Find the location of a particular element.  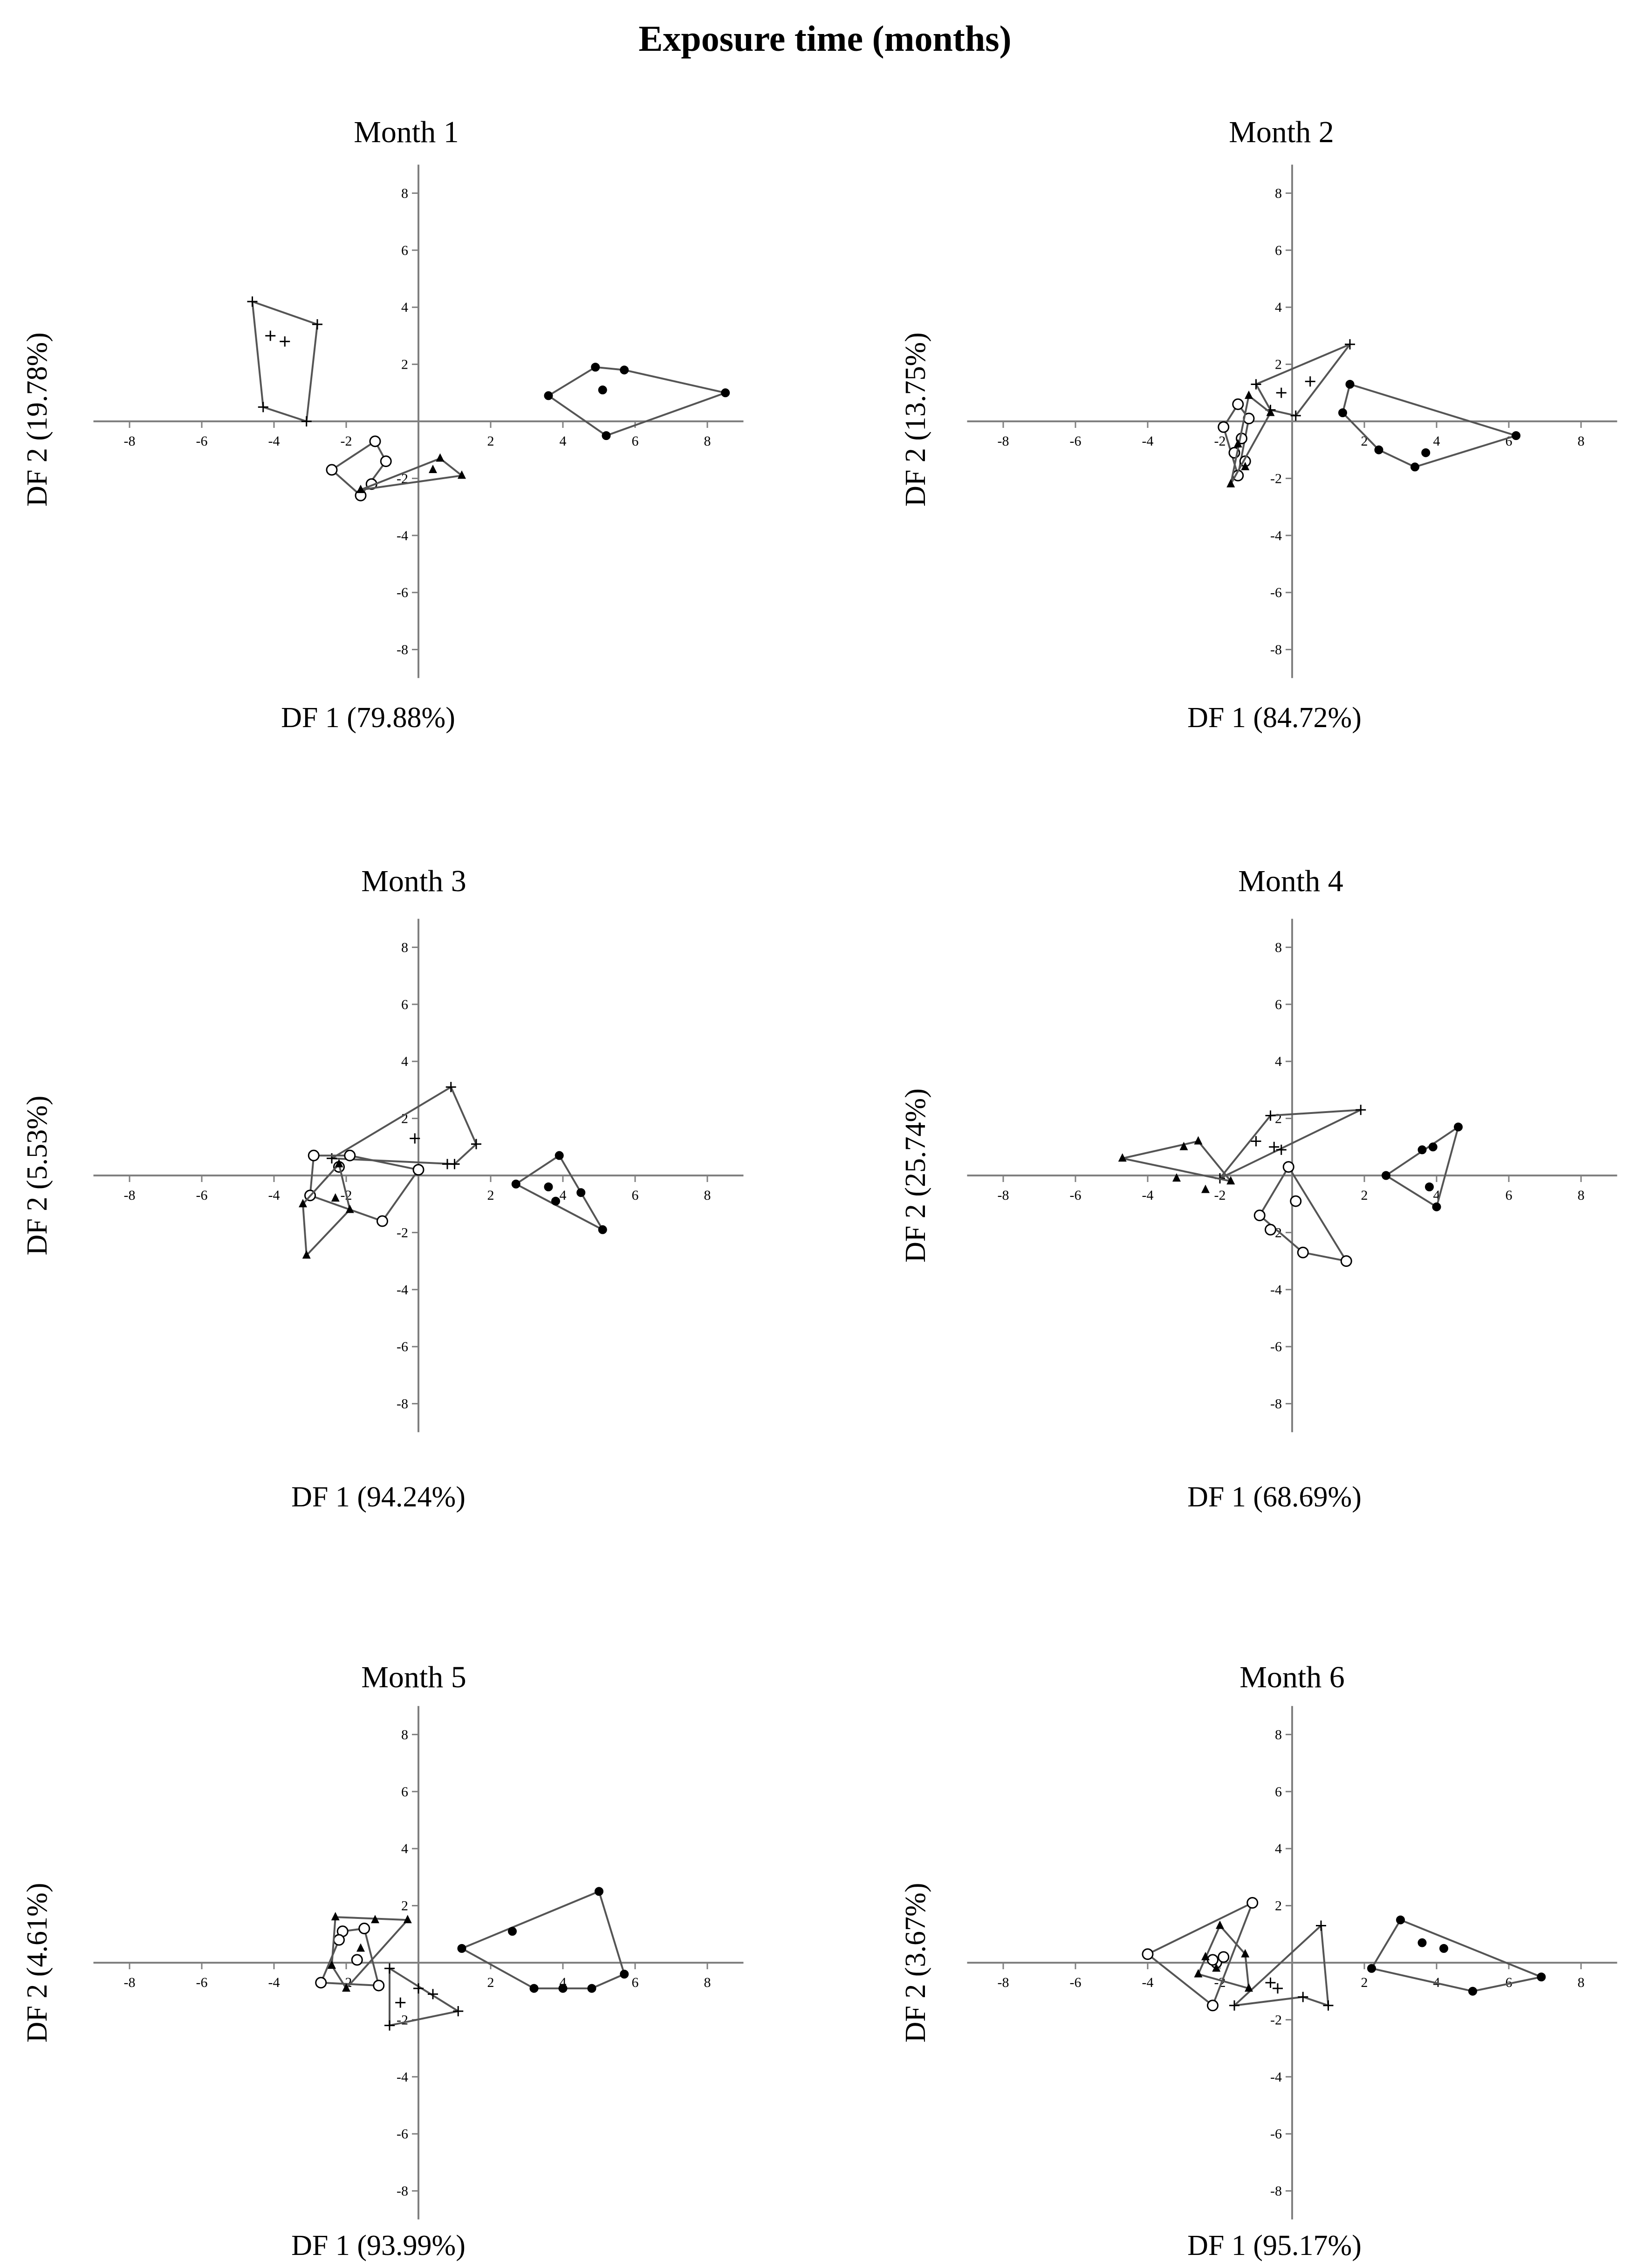

x-axis-label: DF 1 (94.24%) is located at coordinates (378, 1497).